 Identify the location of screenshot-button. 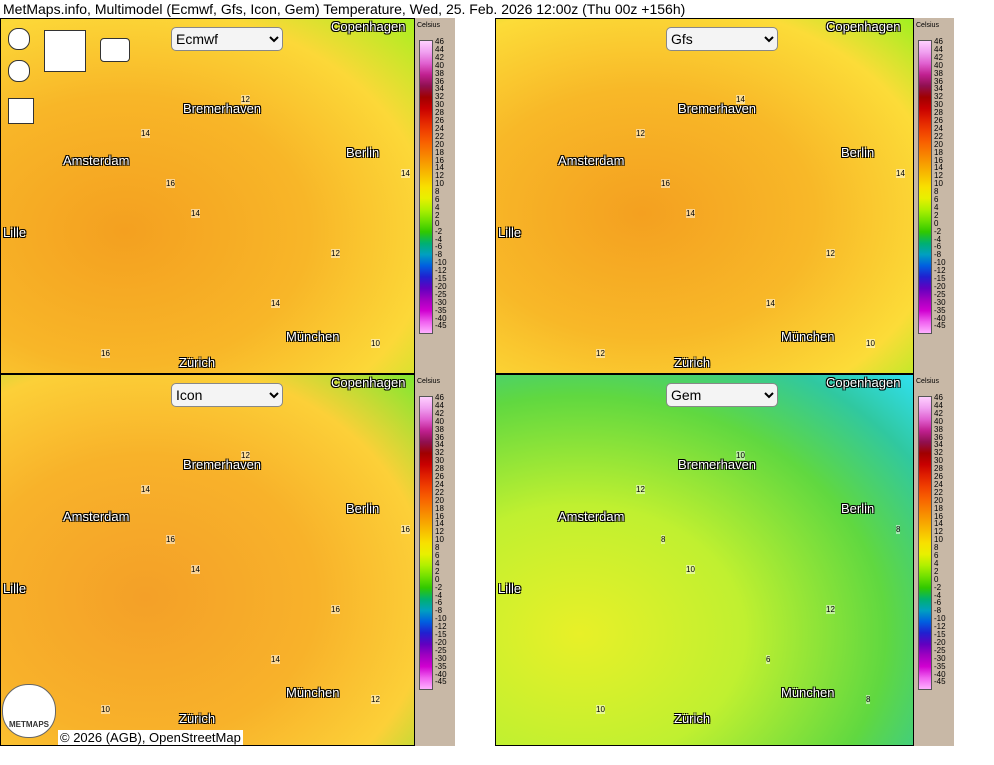
(115, 50).